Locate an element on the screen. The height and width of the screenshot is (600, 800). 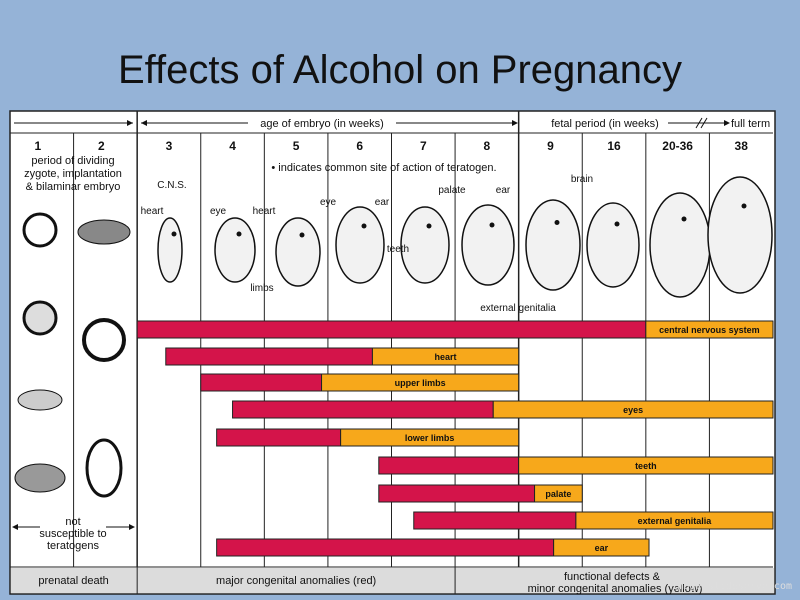
column-label-3: 3 is located at coordinates (169, 146).